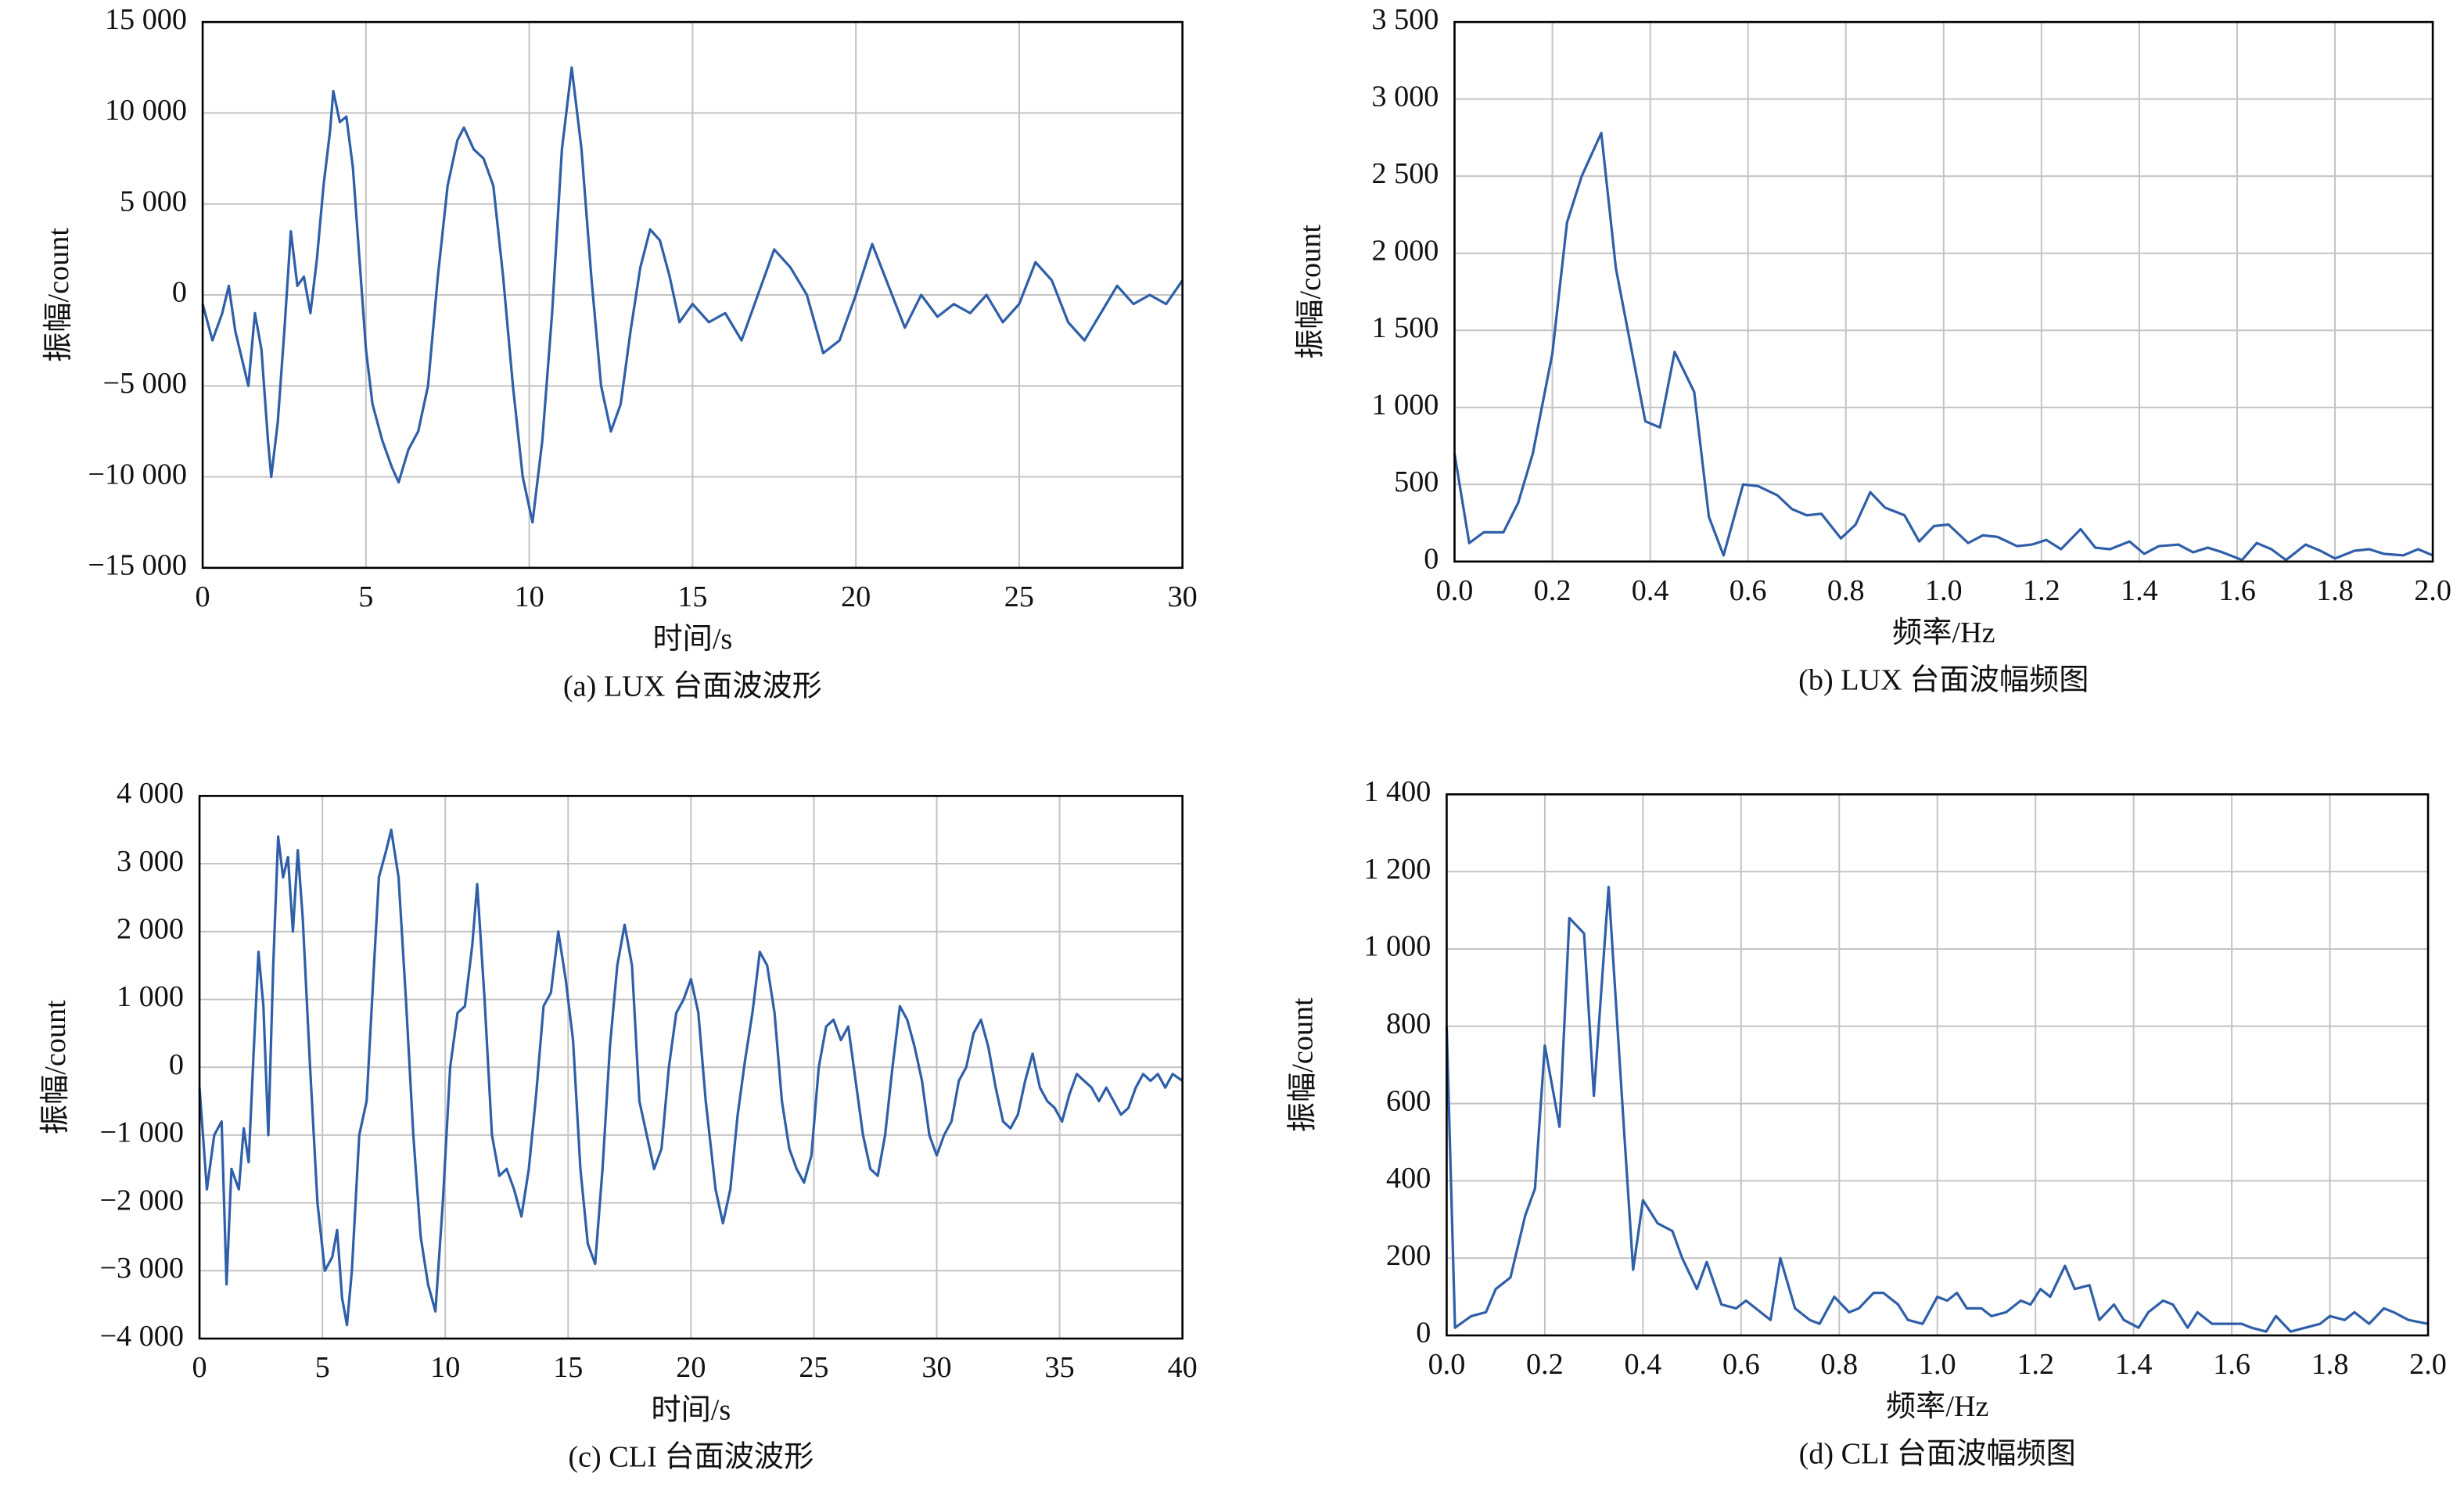 The width and height of the screenshot is (2464, 1488). Describe the element at coordinates (145, 384) in the screenshot. I see `y-tick-label: −5 000` at that location.